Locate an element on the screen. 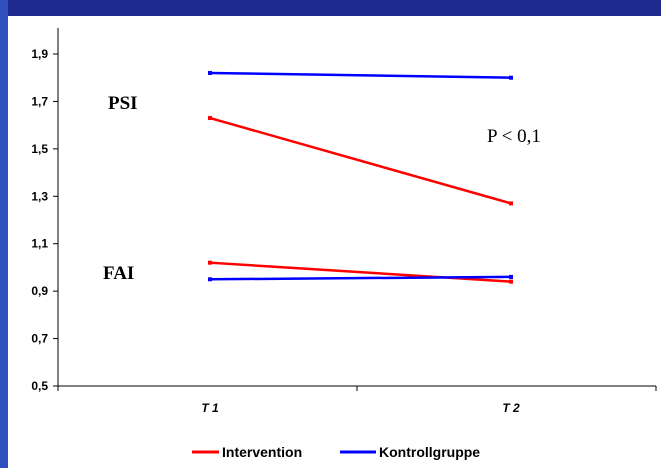  y-tick-label: 0,9 is located at coordinates (39, 291).